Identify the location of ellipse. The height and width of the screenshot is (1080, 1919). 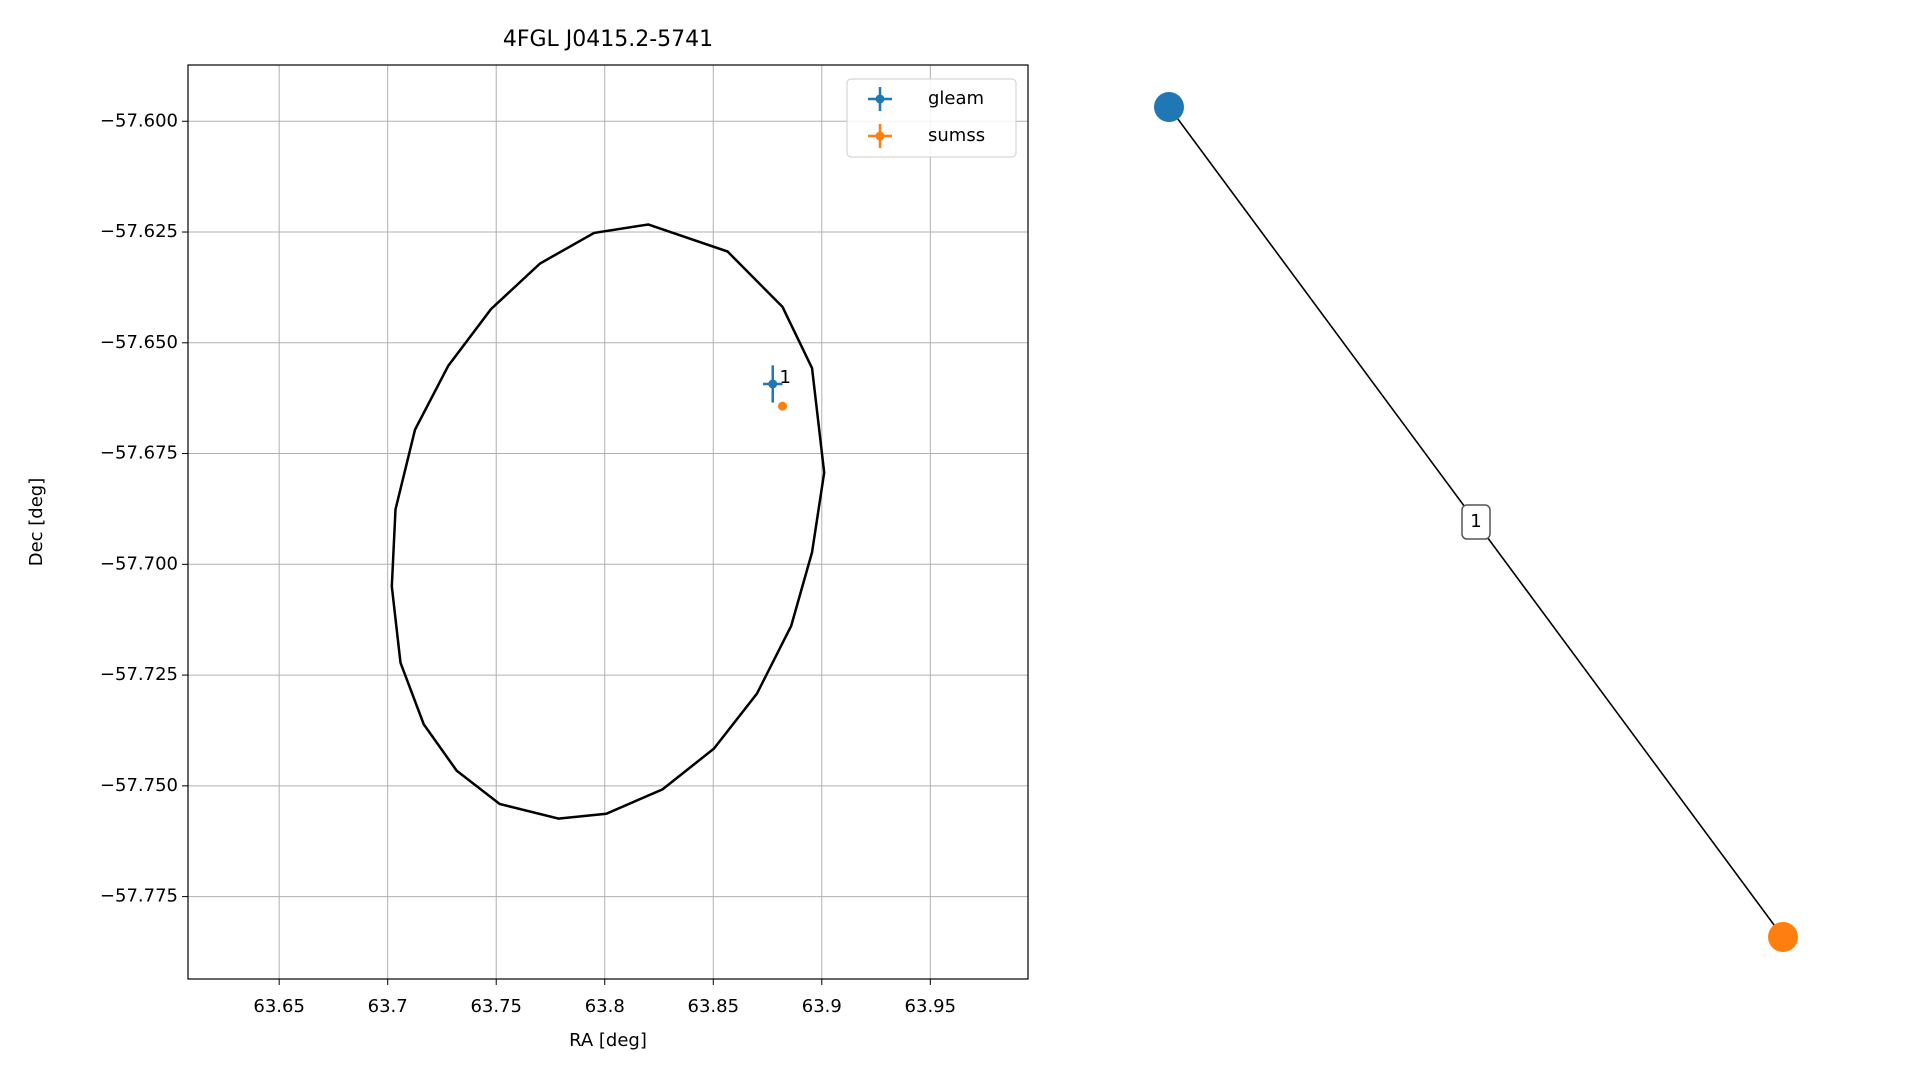
(608, 521).